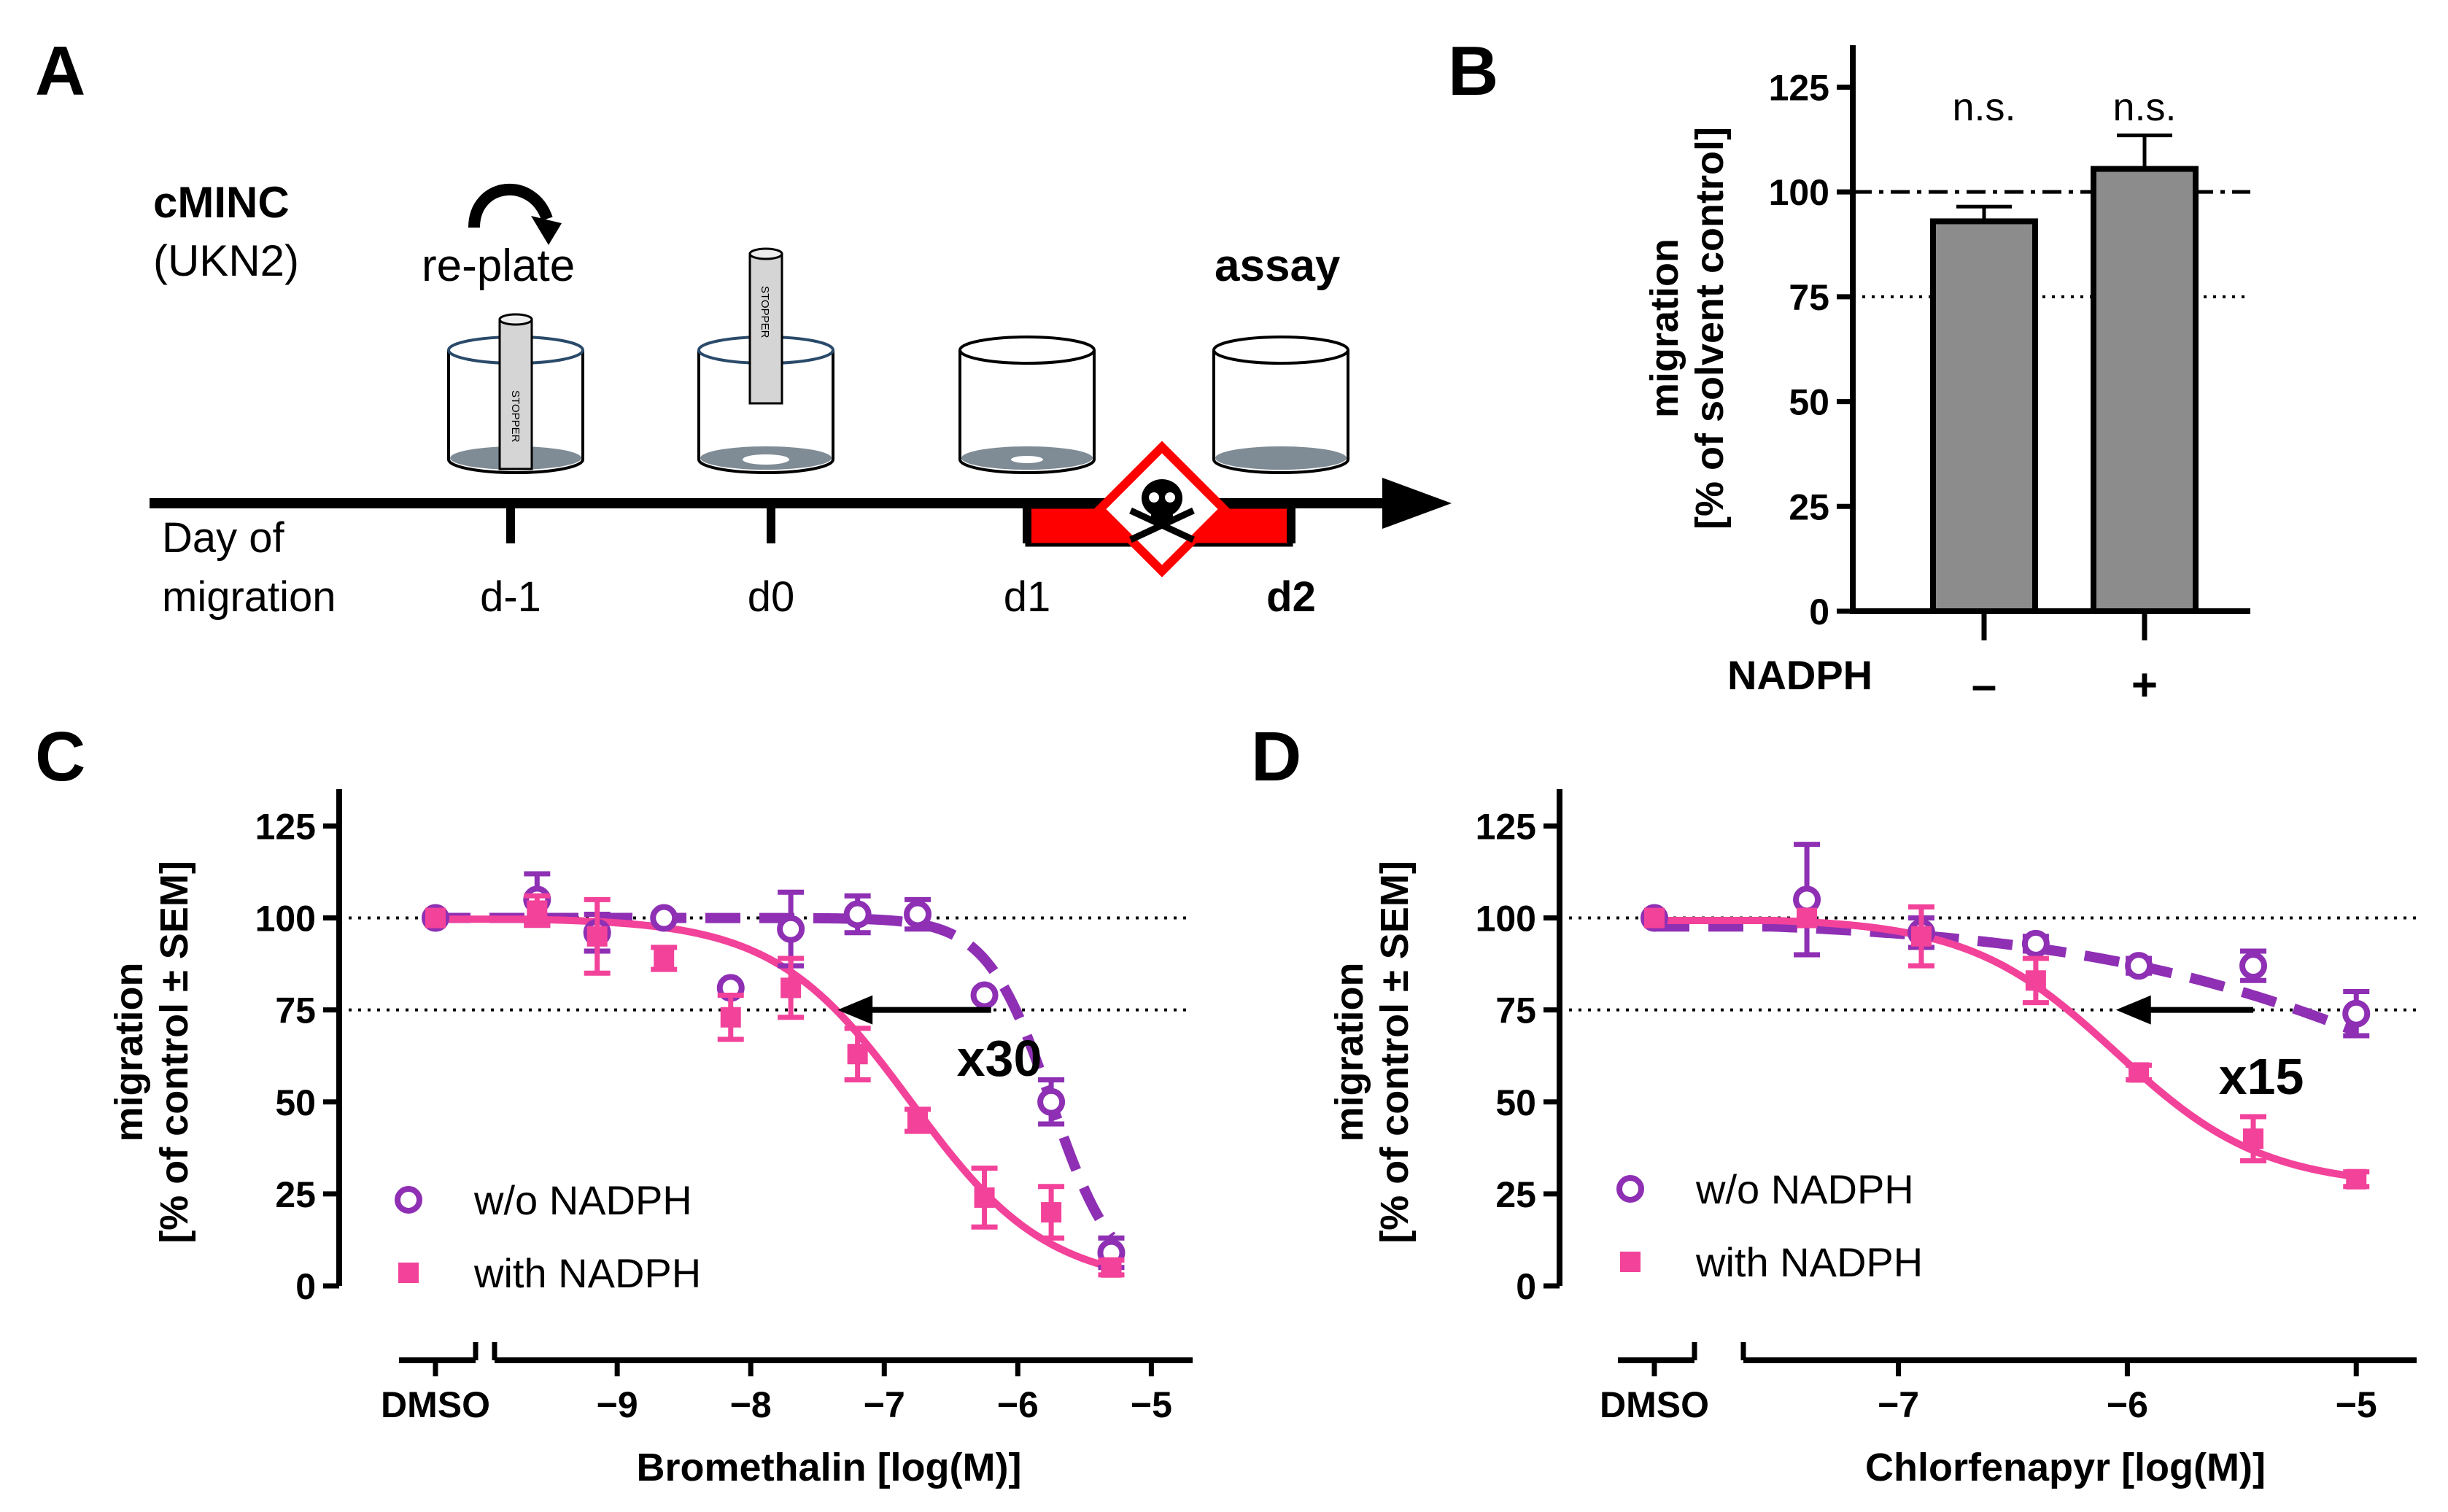  Describe the element at coordinates (829, 1467) in the screenshot. I see `x-axis-title: Bromethalin [log(M)]` at that location.